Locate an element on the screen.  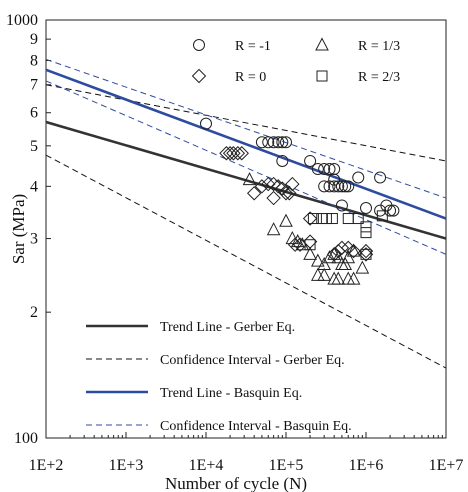
data-points is located at coordinates (300, 201).